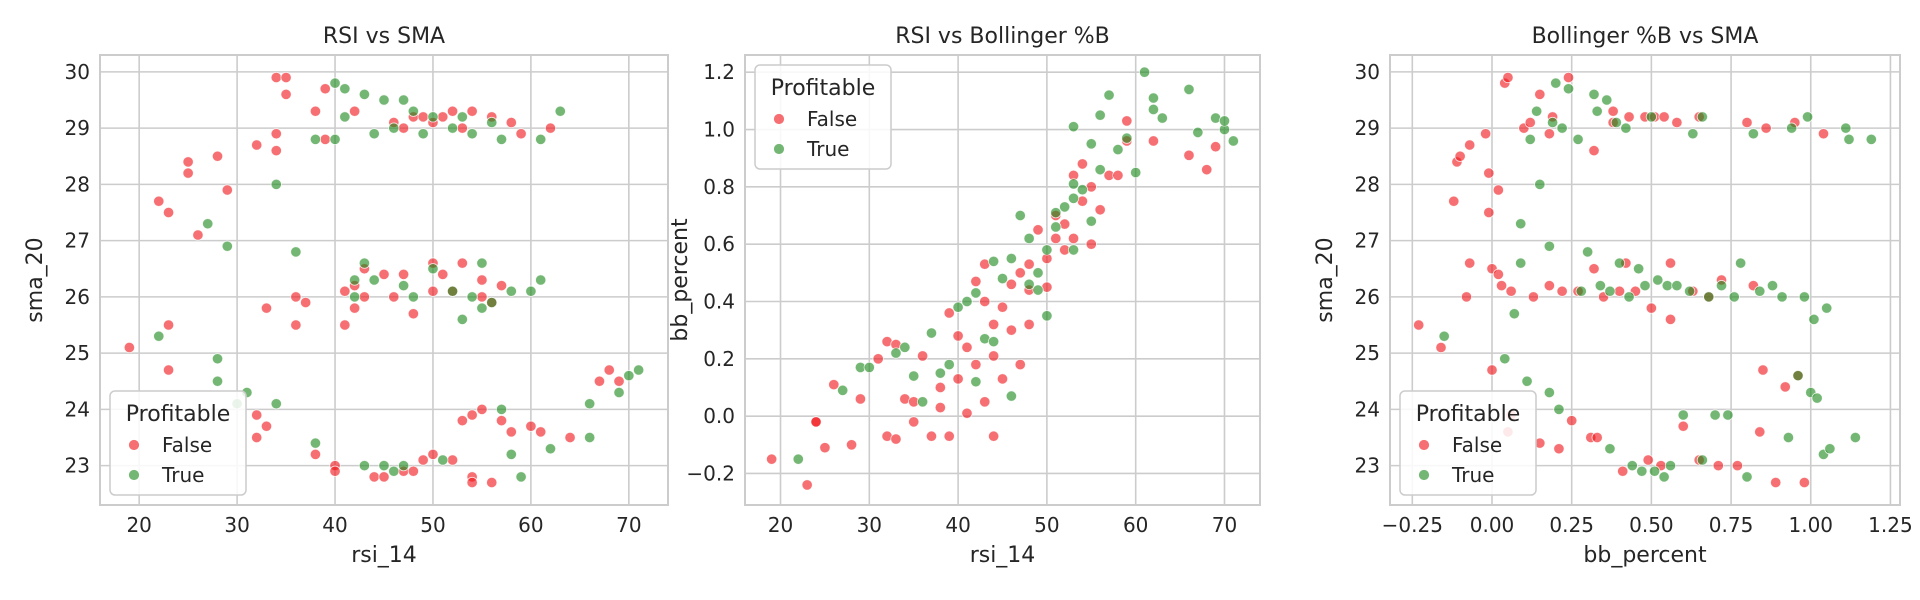  What do you see at coordinates (178, 414) in the screenshot?
I see `chart-0-legend-title: Profitable` at bounding box center [178, 414].